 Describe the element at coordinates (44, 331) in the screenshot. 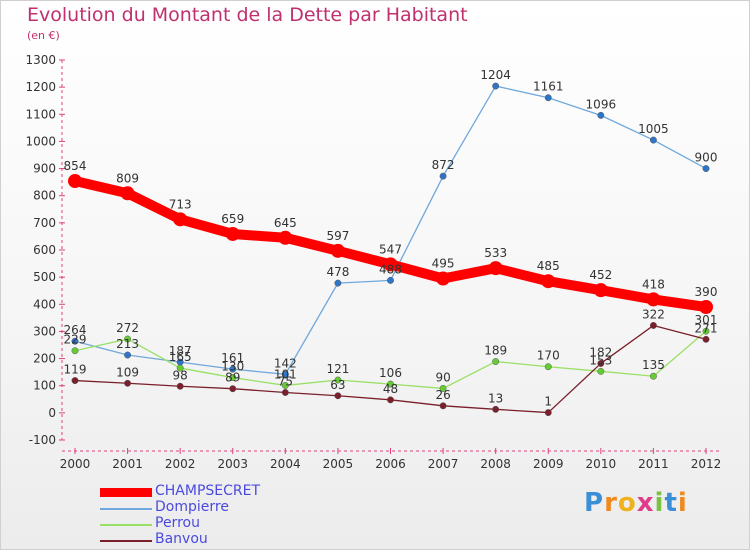

I see `y-tick-label: 300` at that location.